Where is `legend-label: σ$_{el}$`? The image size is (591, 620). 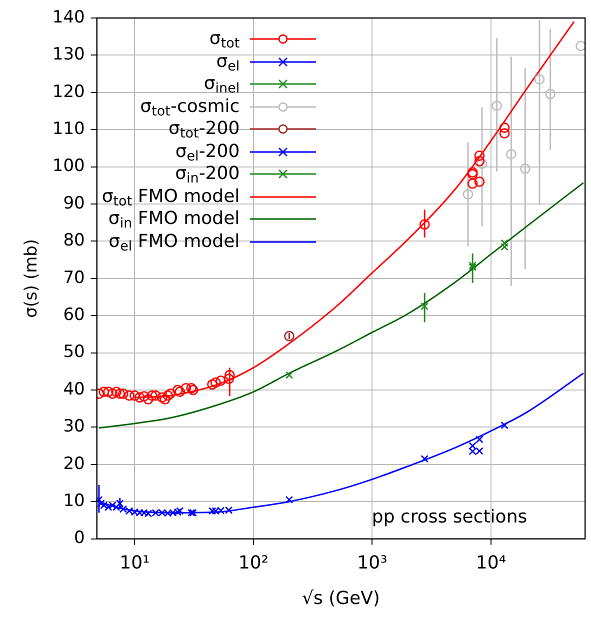 legend-label: σ$_{el}$ is located at coordinates (228, 62).